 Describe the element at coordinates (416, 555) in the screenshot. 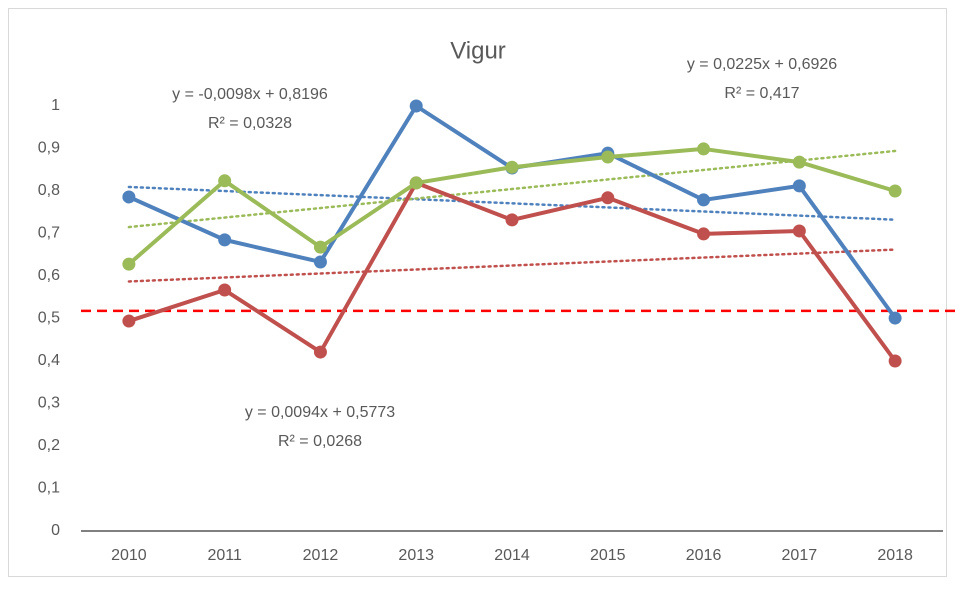

I see `x-tick-label: 2013` at that location.